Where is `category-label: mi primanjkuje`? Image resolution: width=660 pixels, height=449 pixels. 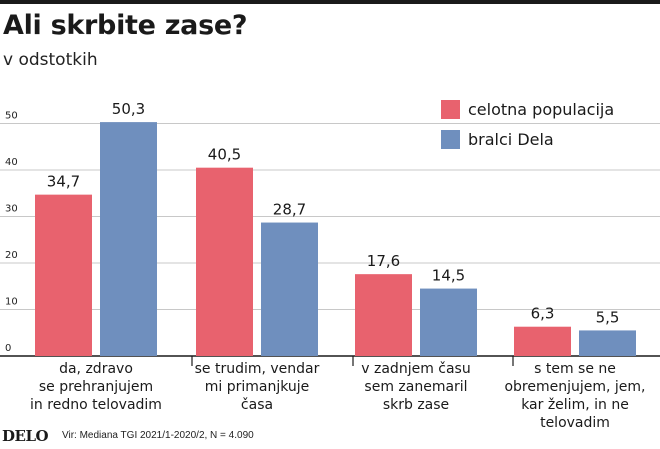 category-label: mi primanjkuje is located at coordinates (257, 387).